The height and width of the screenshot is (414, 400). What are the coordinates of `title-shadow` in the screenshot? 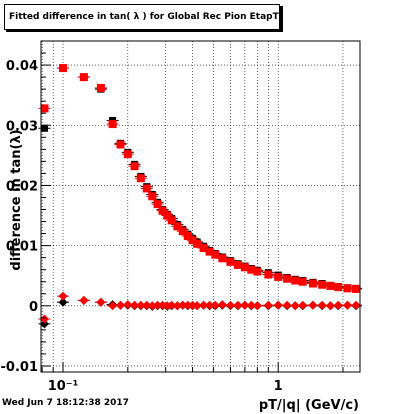 It's located at (144, 30).